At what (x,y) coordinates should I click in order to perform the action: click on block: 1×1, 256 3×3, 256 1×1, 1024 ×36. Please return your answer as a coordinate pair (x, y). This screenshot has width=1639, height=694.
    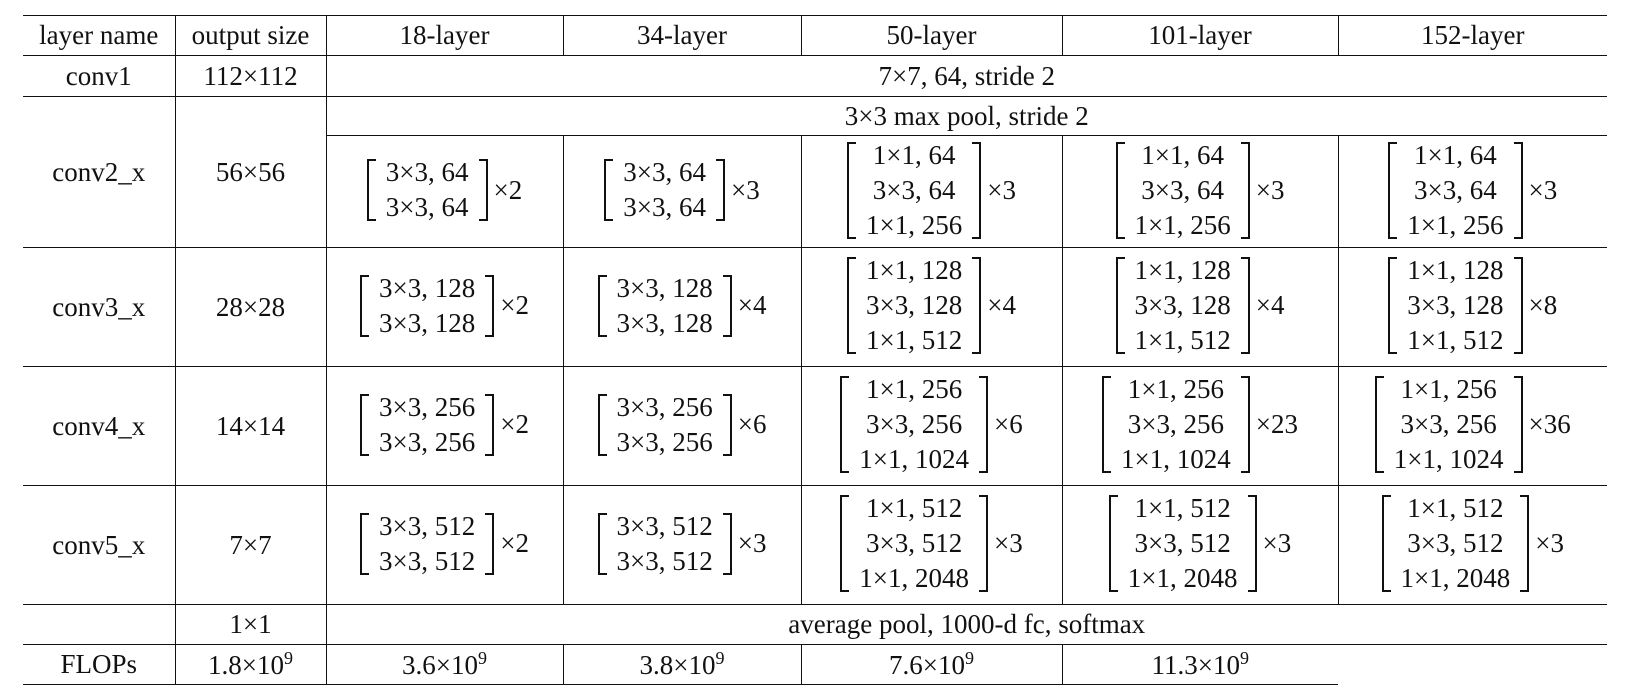
    Looking at the image, I should click on (1472, 424).